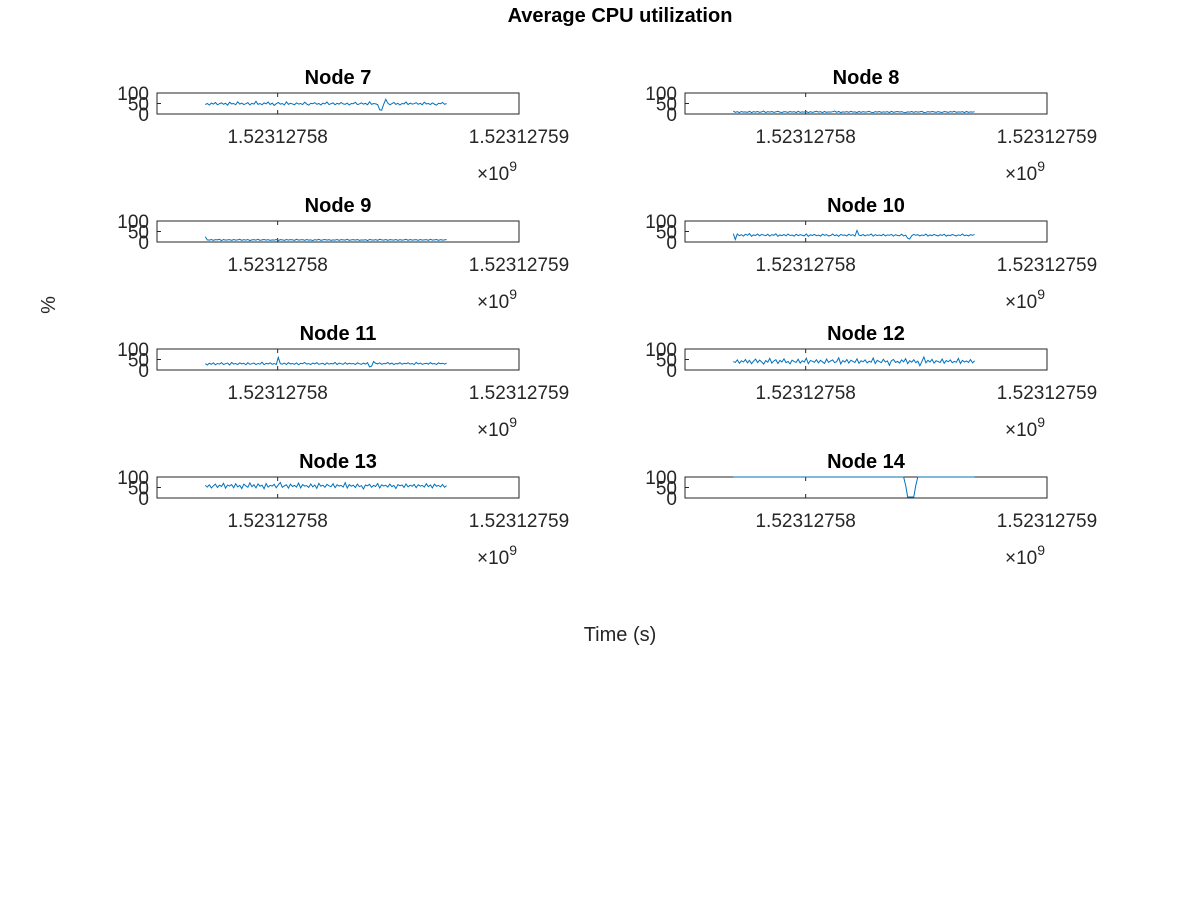  Describe the element at coordinates (338, 206) in the screenshot. I see `subplot-title: Node 9` at that location.